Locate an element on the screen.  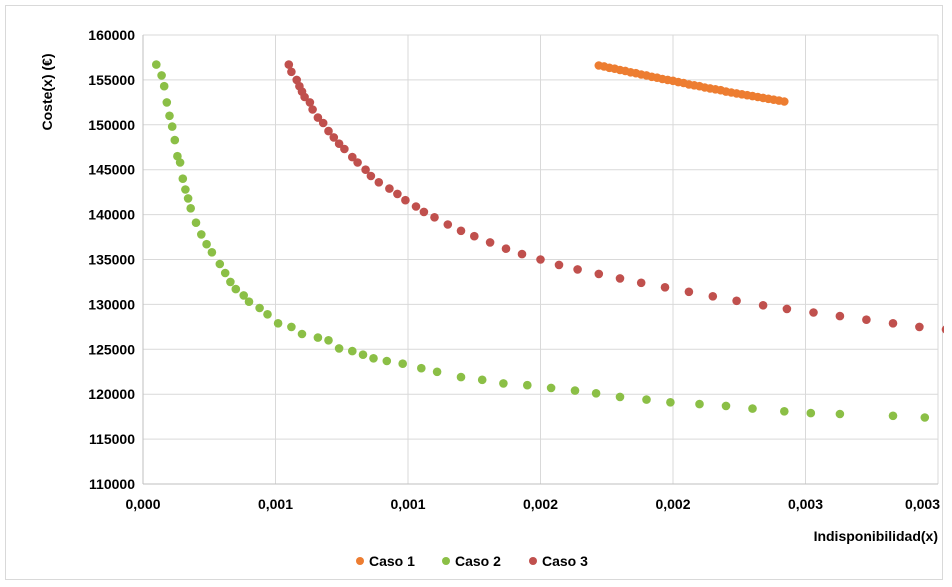
legend-label: Caso 1 is located at coordinates (392, 561).